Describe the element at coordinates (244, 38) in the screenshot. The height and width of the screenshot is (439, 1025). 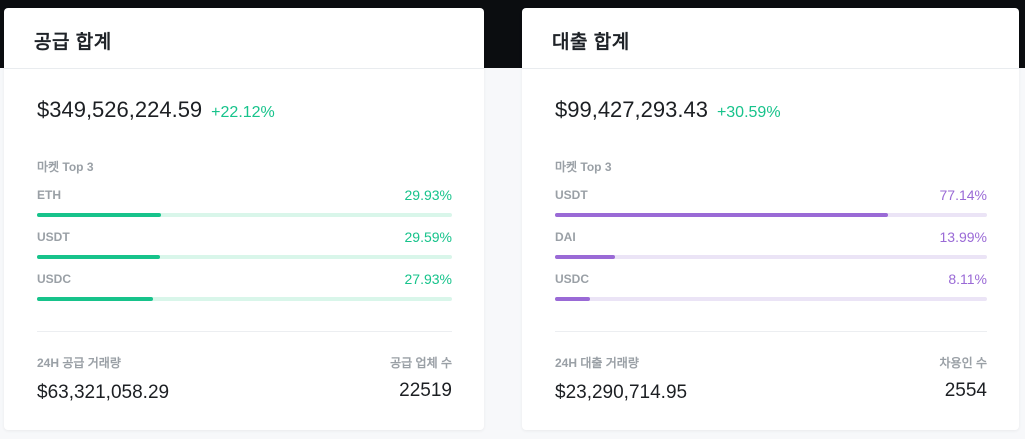
I see `supply-card-header: 공급 합계` at that location.